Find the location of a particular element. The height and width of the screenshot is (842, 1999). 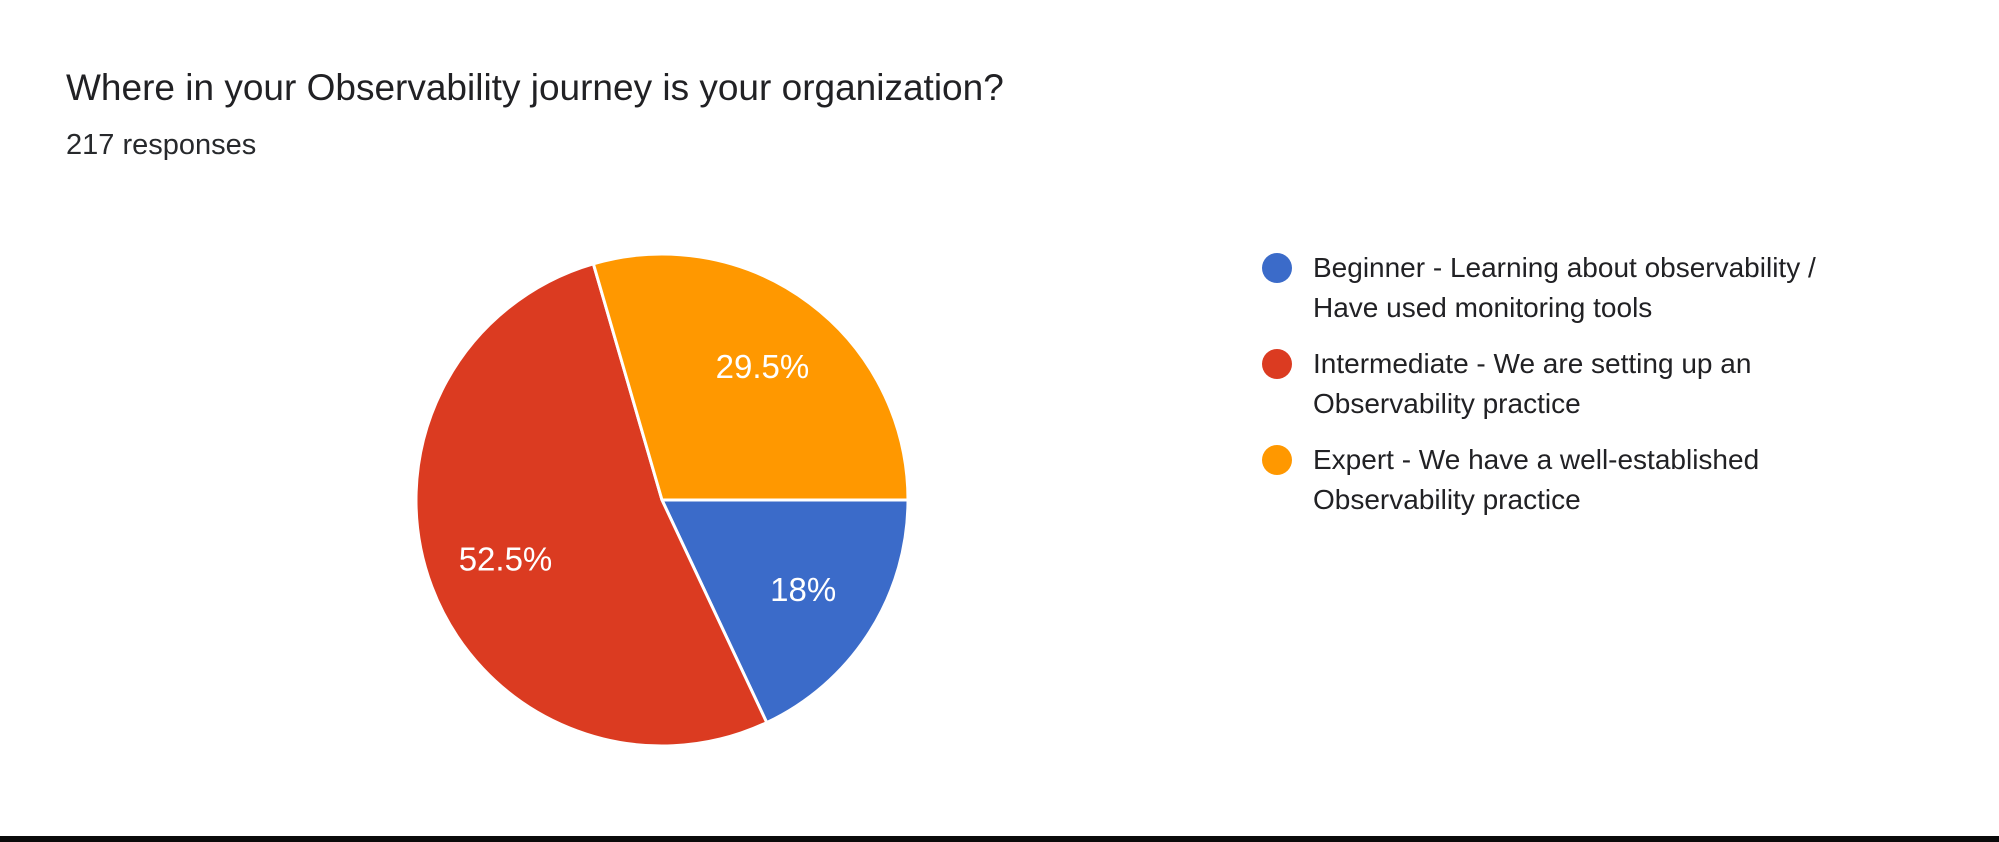

pie-slice-beginner is located at coordinates (785, 611).